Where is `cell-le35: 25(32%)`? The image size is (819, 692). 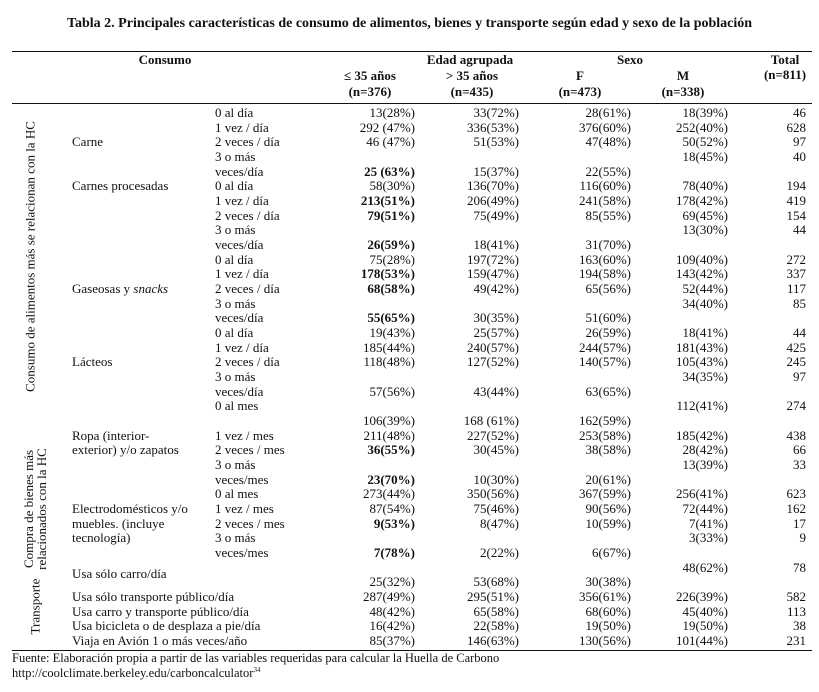
cell-le35: 25(32%) is located at coordinates (392, 582).